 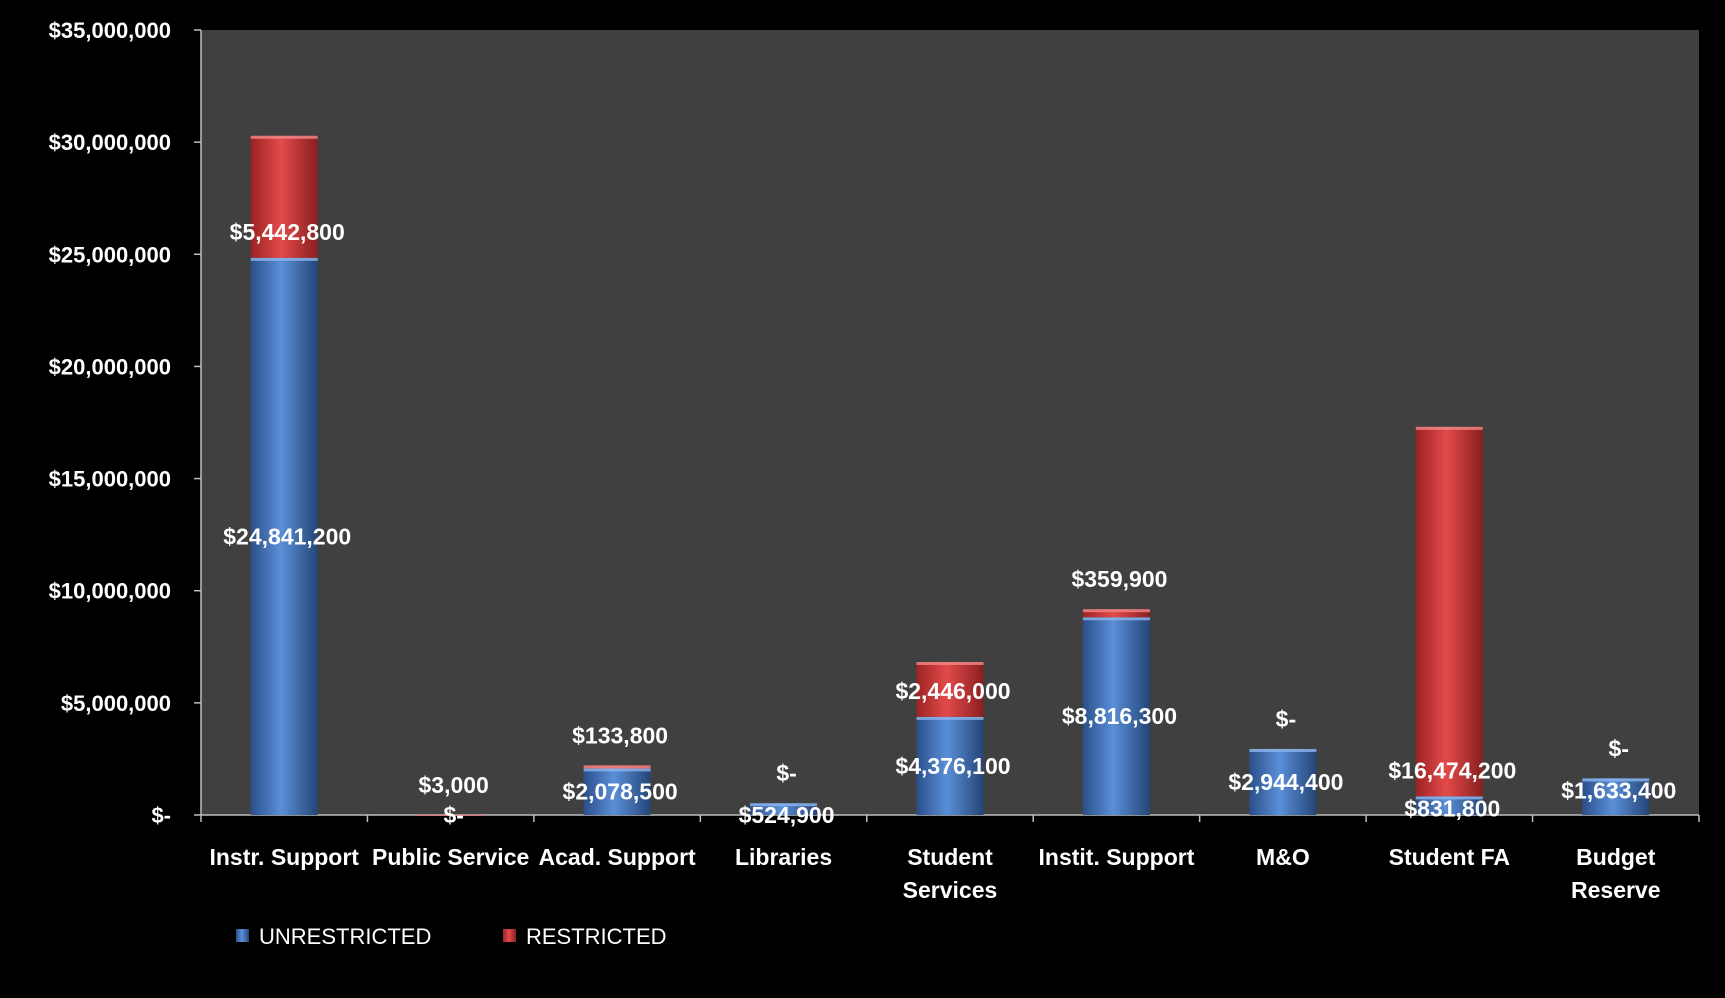 I want to click on data-label-restricted: $2,446,000, so click(x=952, y=691).